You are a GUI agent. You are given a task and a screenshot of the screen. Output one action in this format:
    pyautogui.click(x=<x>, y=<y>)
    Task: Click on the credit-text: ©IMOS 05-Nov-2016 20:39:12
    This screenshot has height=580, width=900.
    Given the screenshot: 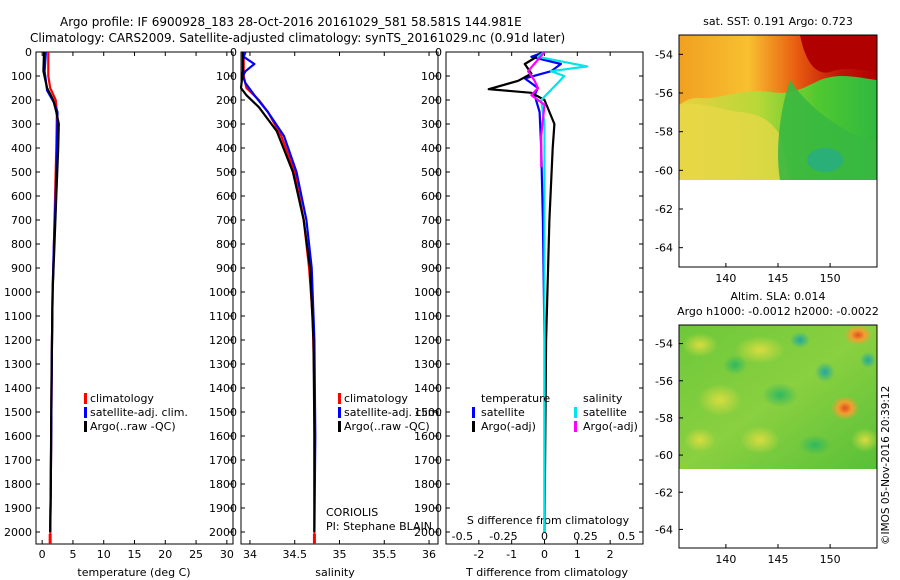 What is the action you would take?
    pyautogui.click(x=886, y=465)
    